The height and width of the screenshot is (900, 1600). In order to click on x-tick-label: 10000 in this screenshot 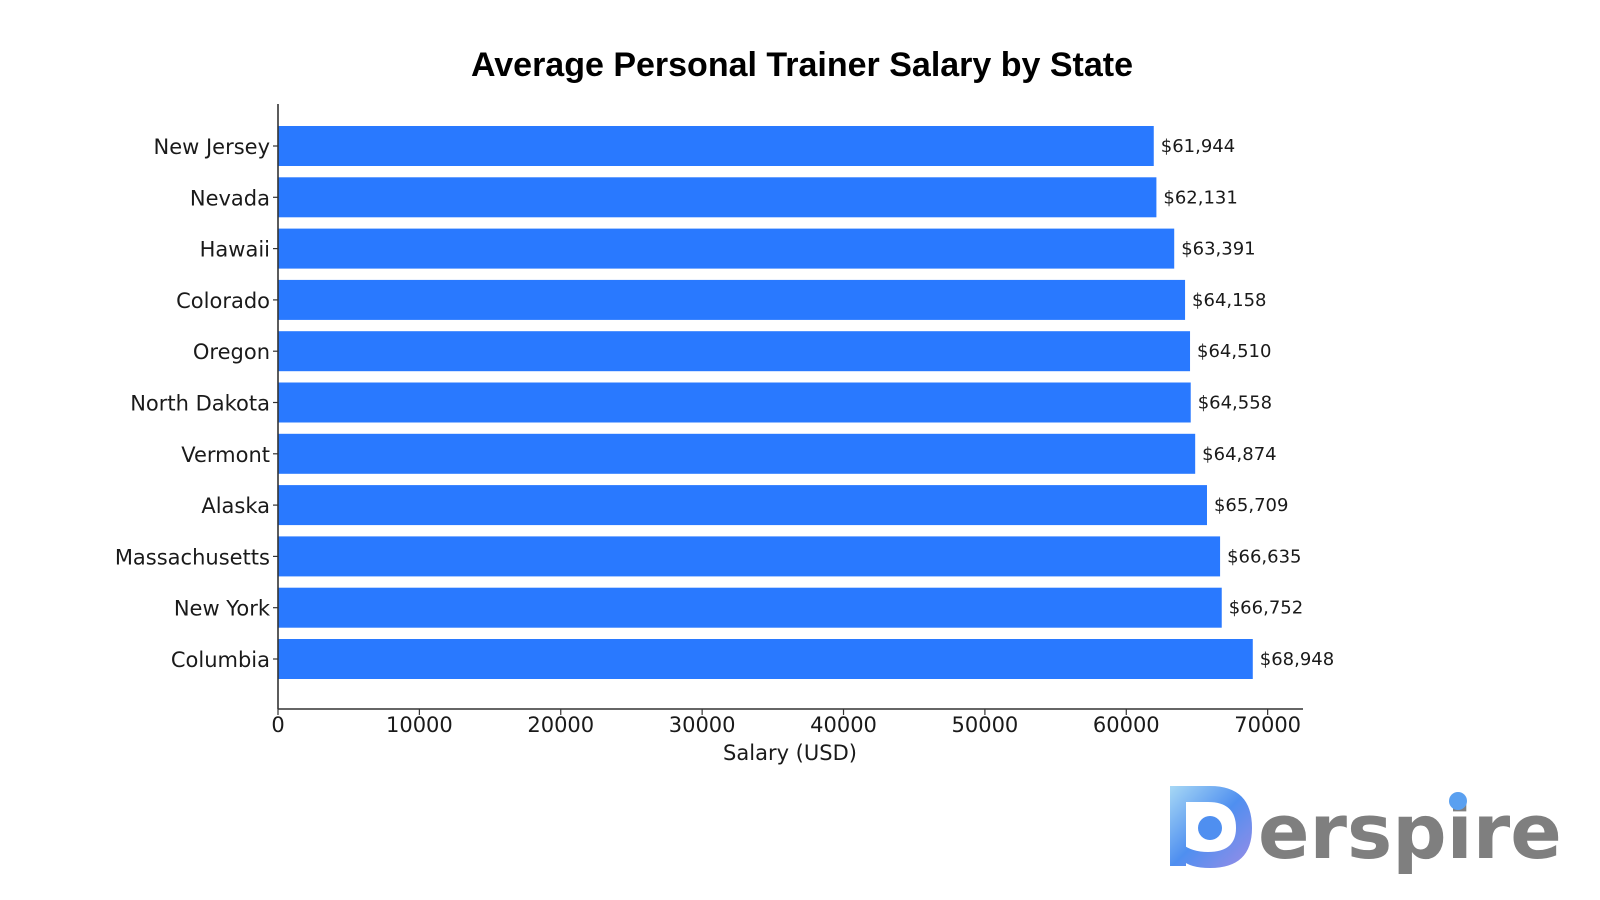, I will do `click(419, 725)`.